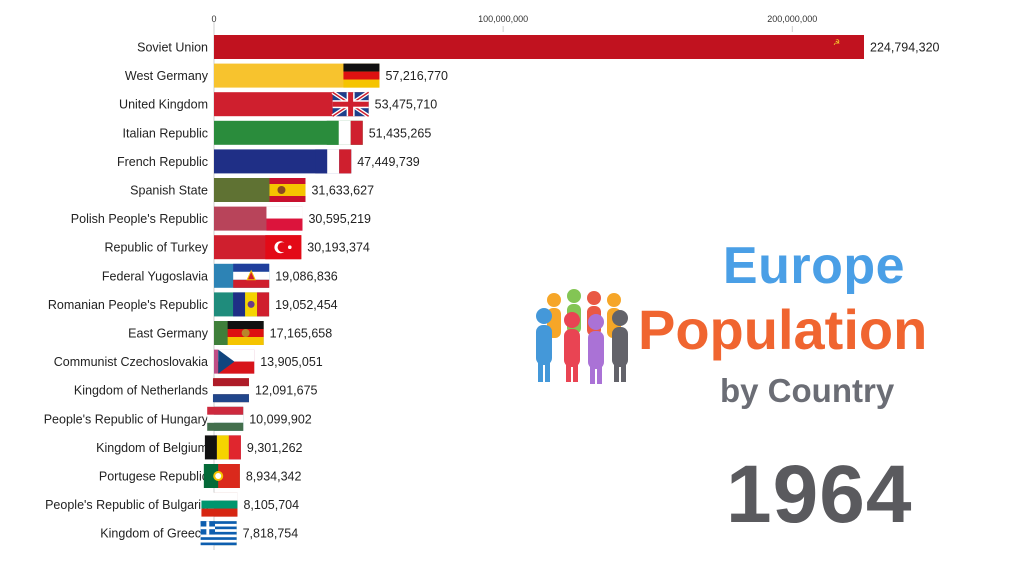 The width and height of the screenshot is (1024, 576). What do you see at coordinates (128, 305) in the screenshot?
I see `category-label: Romanian People's Republic` at bounding box center [128, 305].